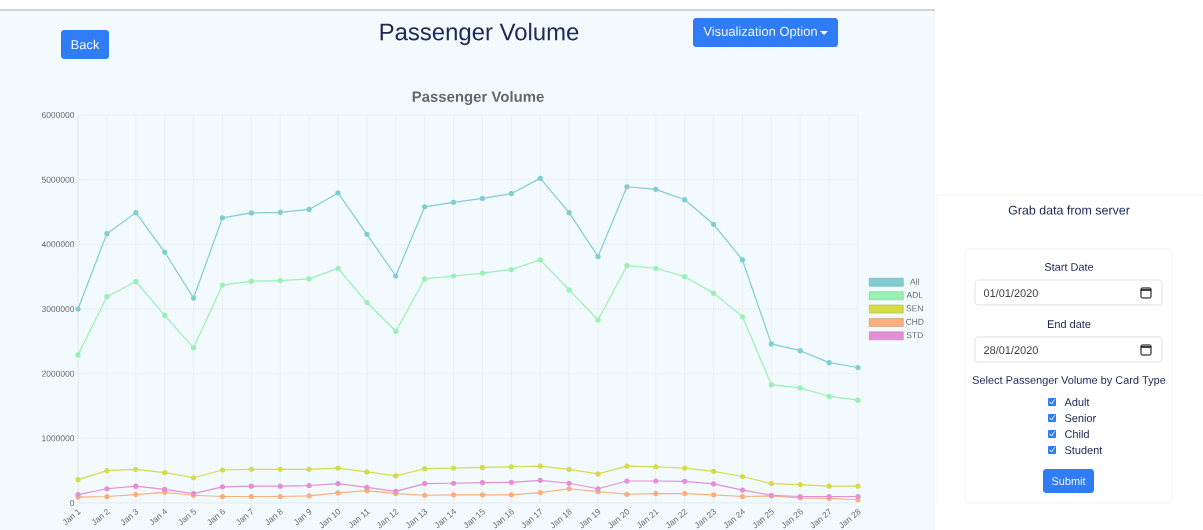  Describe the element at coordinates (359, 518) in the screenshot. I see `x-tick-label: Jan 11` at that location.